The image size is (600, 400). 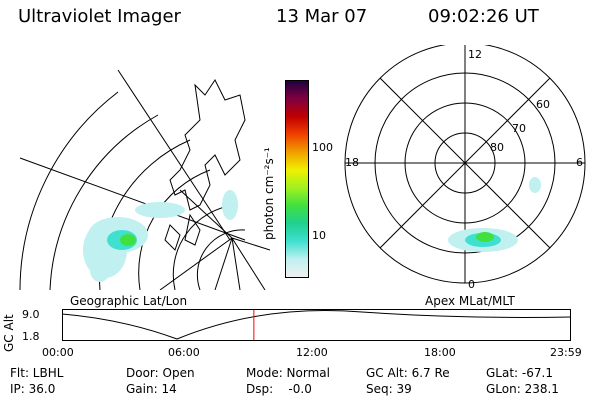 I want to click on mlat-label-70: 70, so click(x=519, y=128).